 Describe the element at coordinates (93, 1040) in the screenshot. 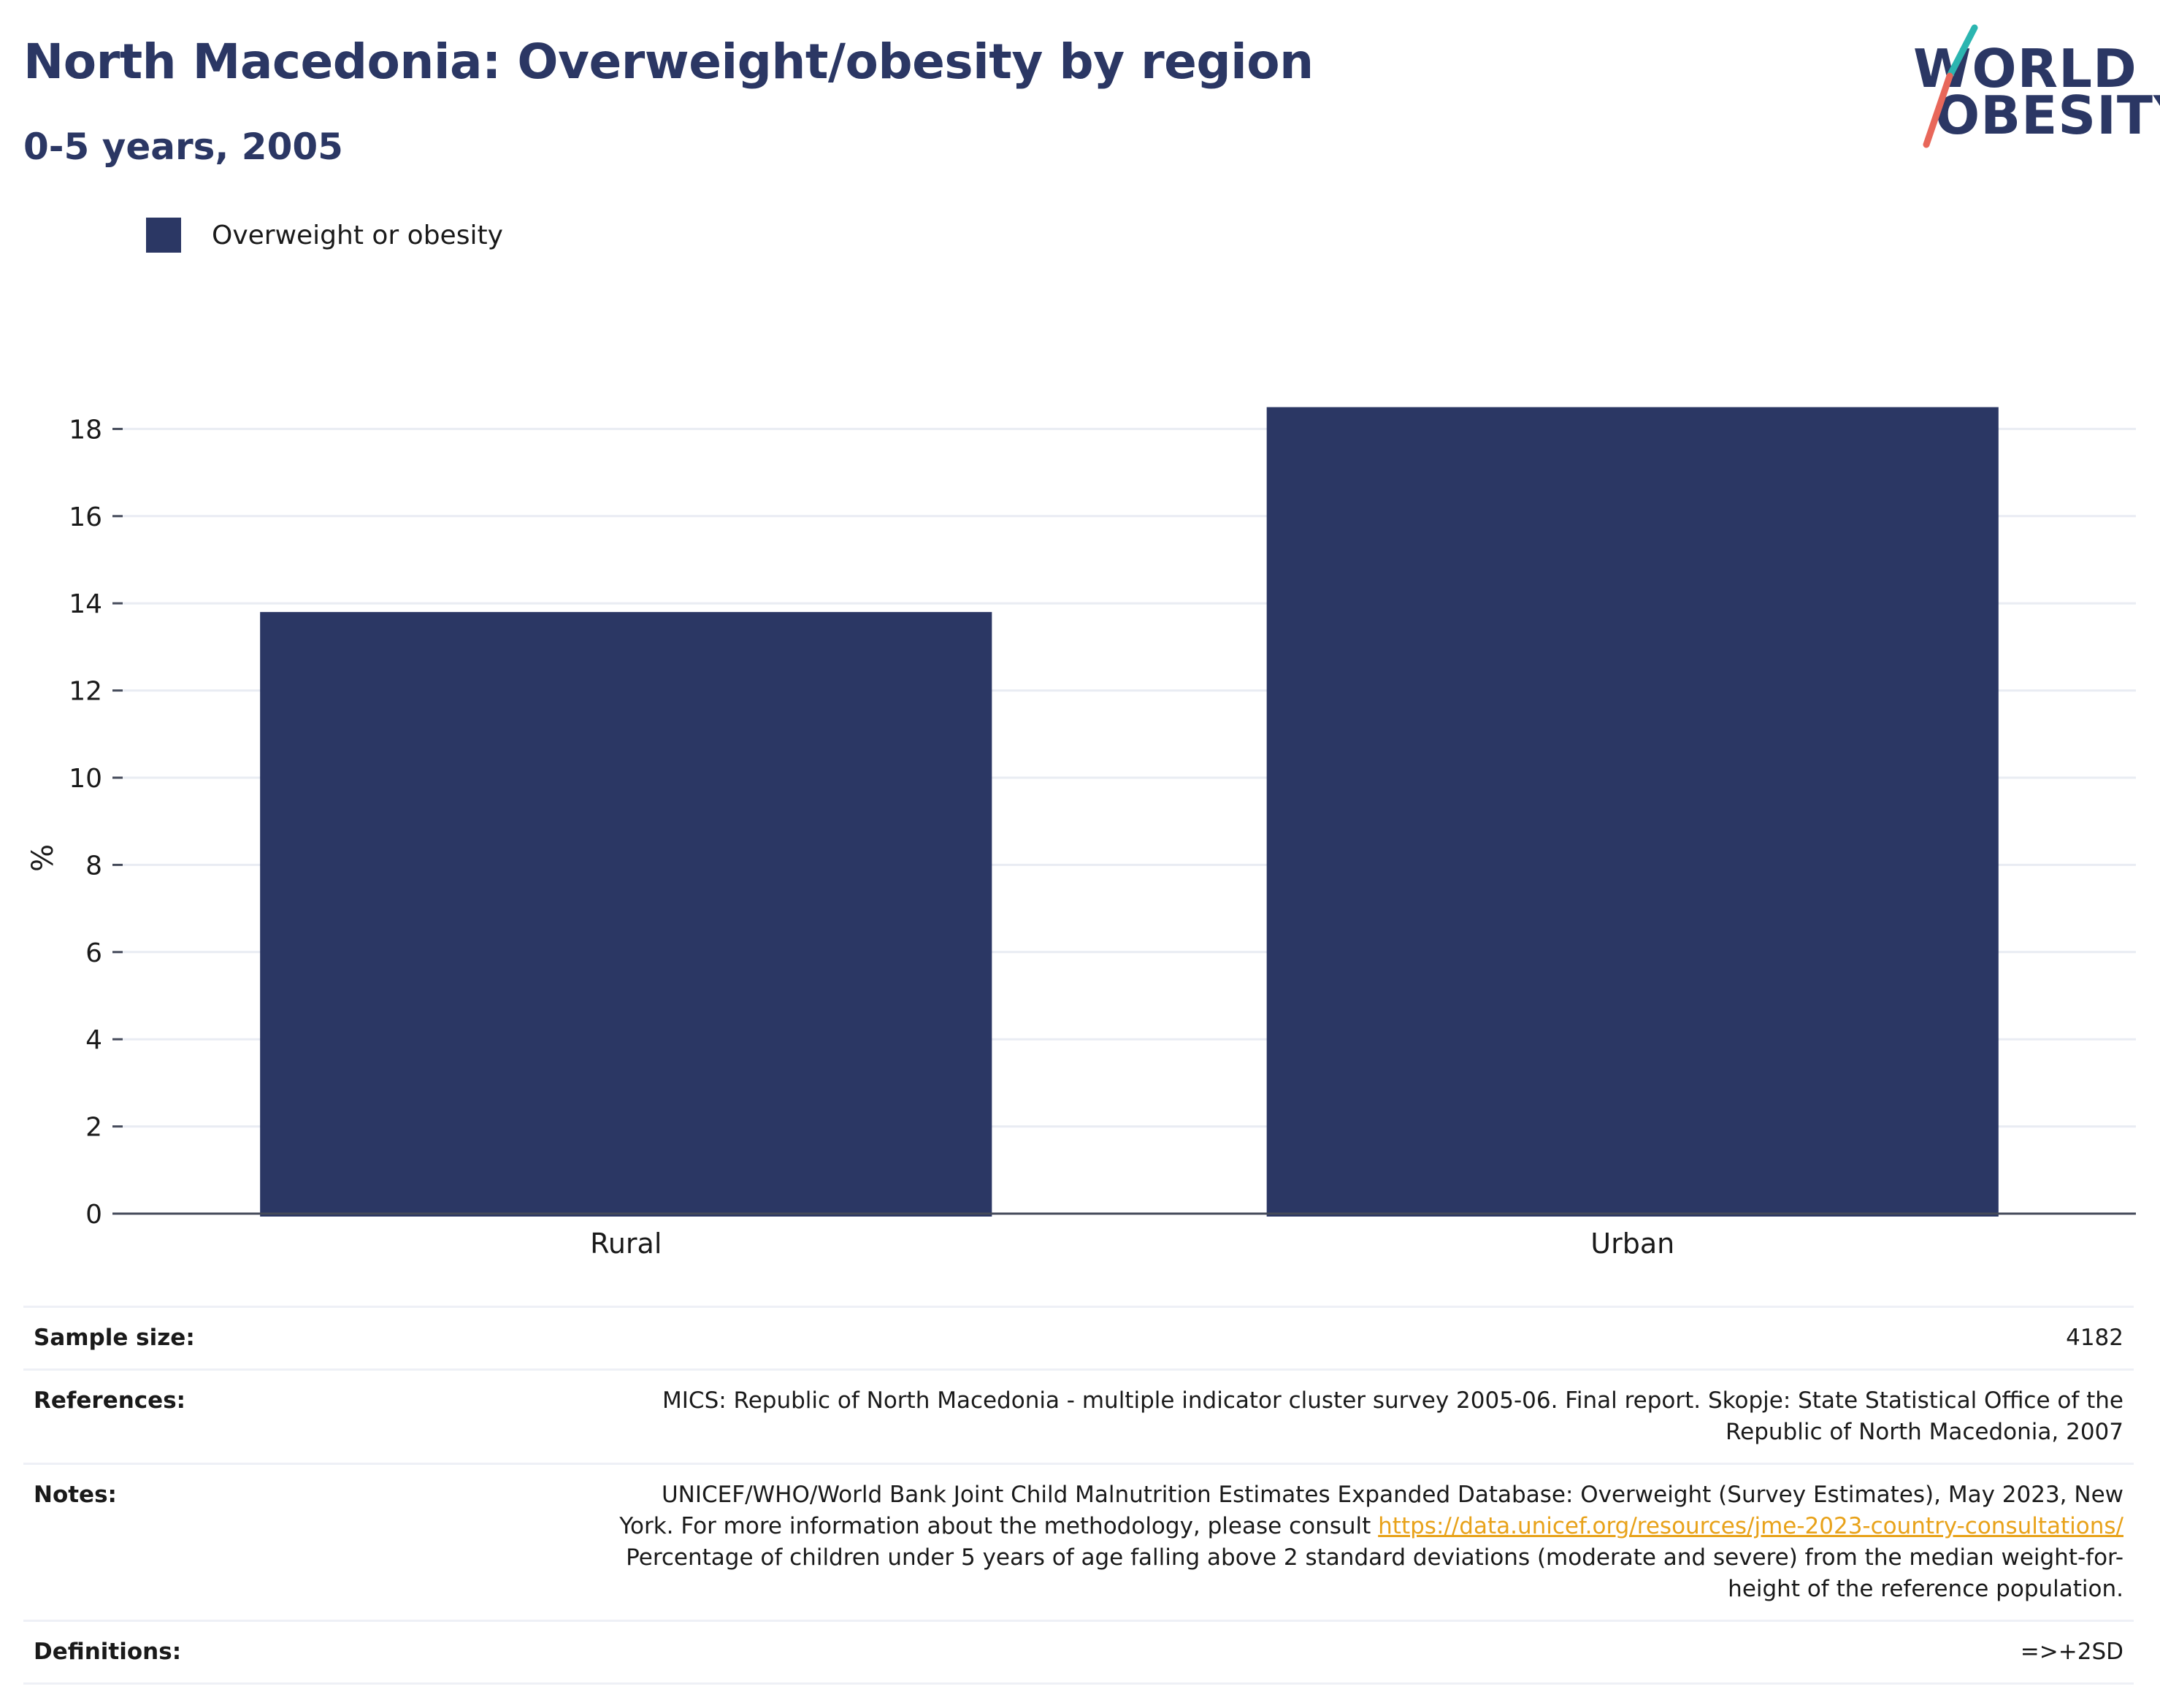

I see `y-tick-label: 4` at that location.